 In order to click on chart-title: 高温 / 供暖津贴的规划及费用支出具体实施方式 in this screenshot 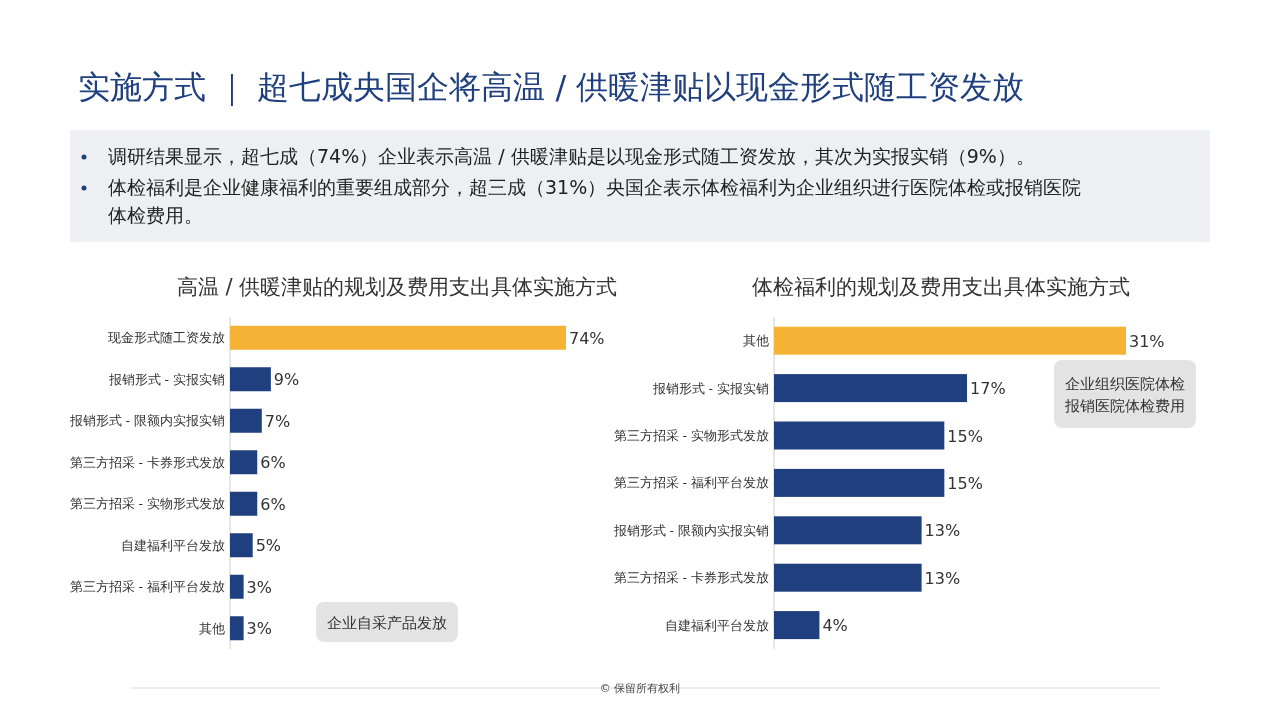, I will do `click(397, 287)`.